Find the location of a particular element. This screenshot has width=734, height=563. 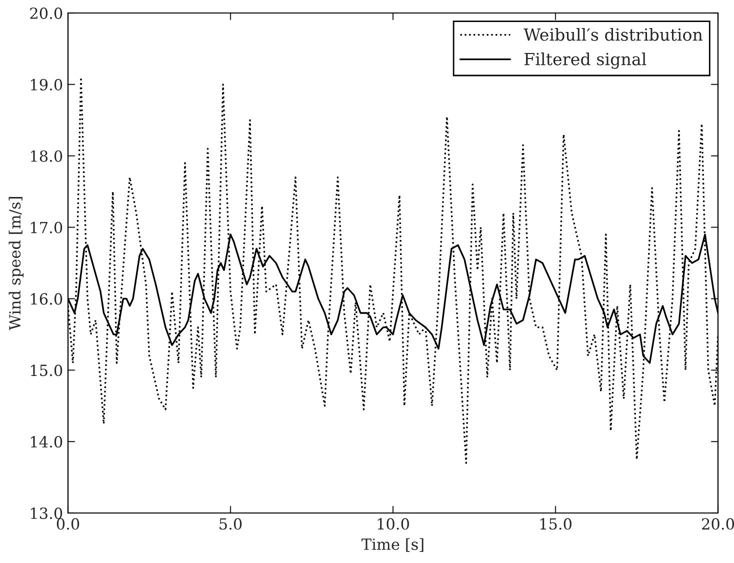

legend-label: Filtered signal is located at coordinates (585, 60).